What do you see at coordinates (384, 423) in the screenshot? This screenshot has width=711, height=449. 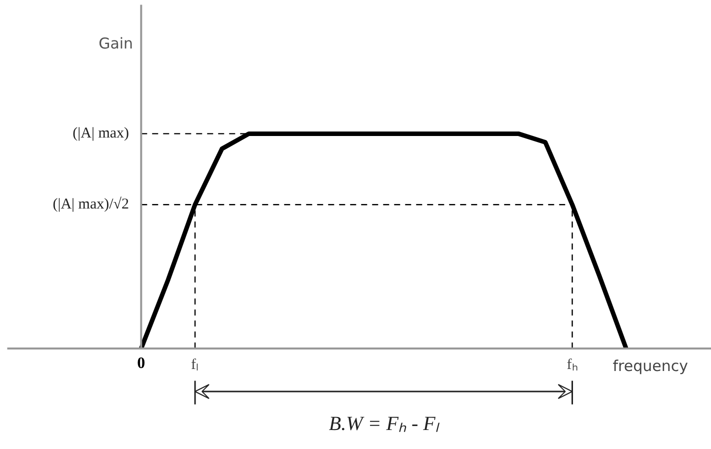 I see `text: B.W = Fₕ - Fₗ` at bounding box center [384, 423].